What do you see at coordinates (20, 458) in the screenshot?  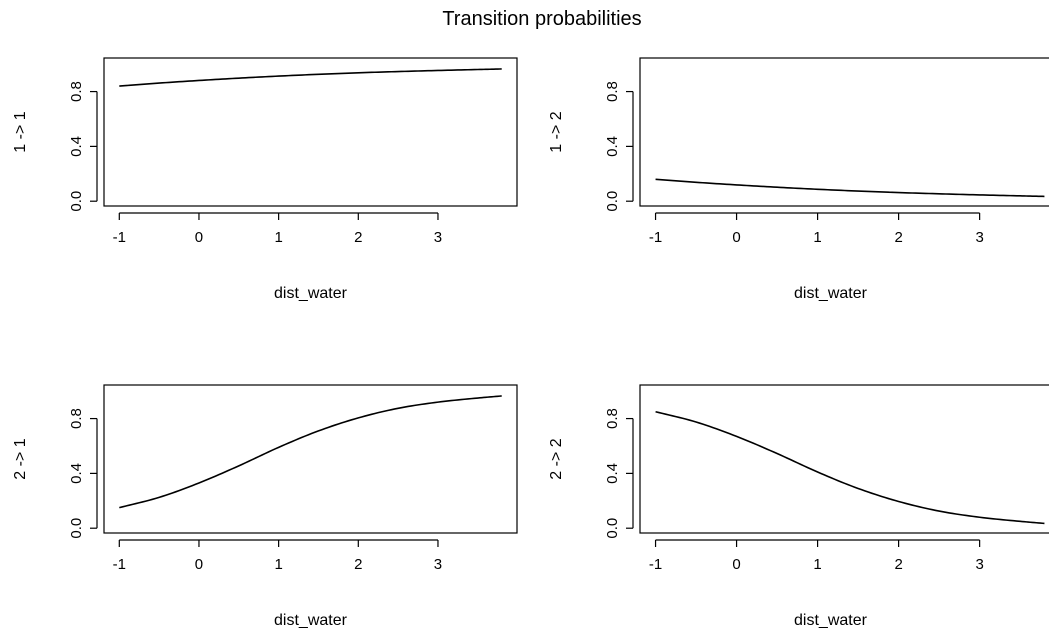 I see `y-axis-title: 2 -> 1` at bounding box center [20, 458].